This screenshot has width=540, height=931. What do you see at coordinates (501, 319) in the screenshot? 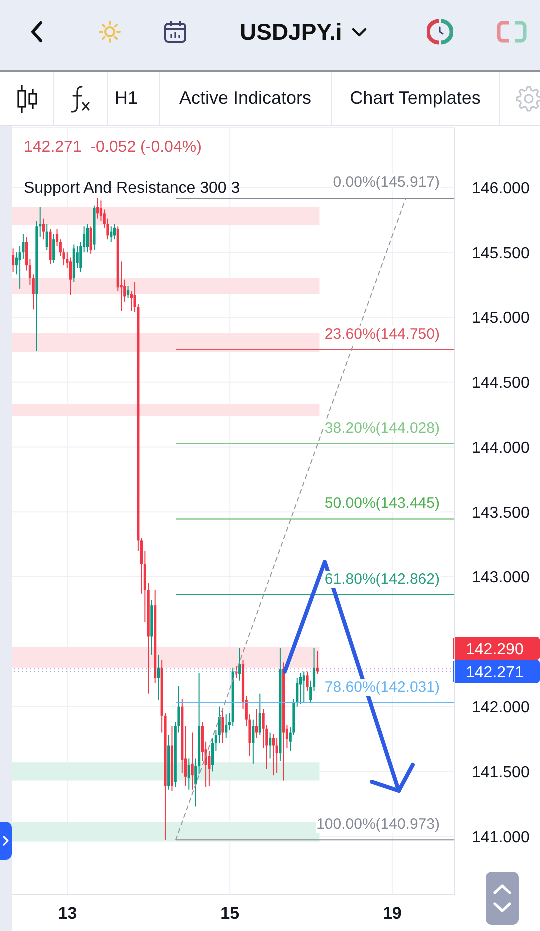
I see `y-tick-label: 145.000` at bounding box center [501, 319].